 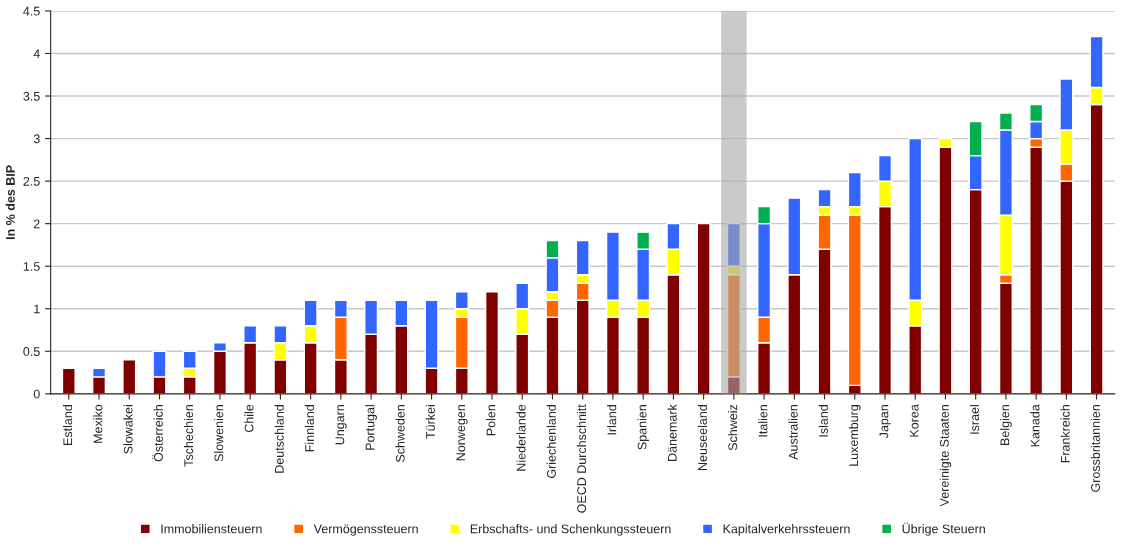 I want to click on x-tick-label: Ungarn, so click(x=341, y=425).